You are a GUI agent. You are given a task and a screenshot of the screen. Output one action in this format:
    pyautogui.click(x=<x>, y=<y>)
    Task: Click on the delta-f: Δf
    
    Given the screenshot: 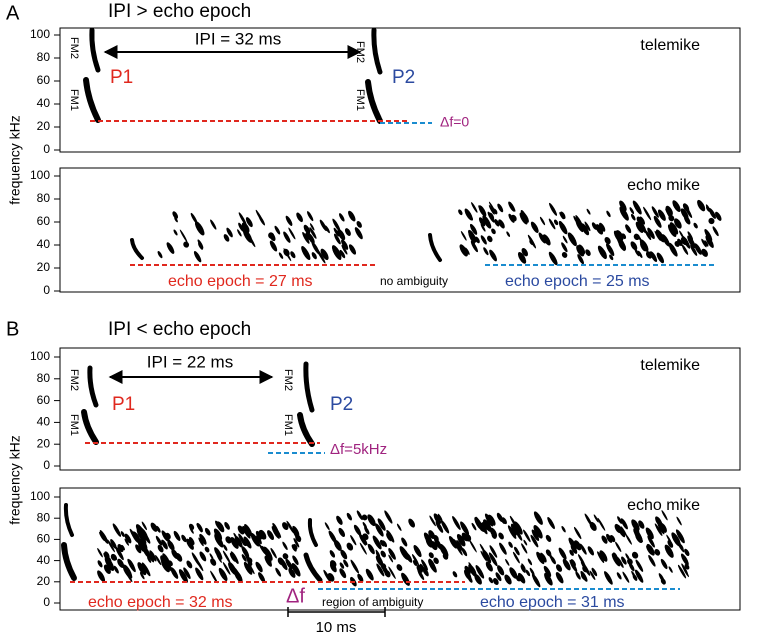 What is the action you would take?
    pyautogui.click(x=295, y=596)
    